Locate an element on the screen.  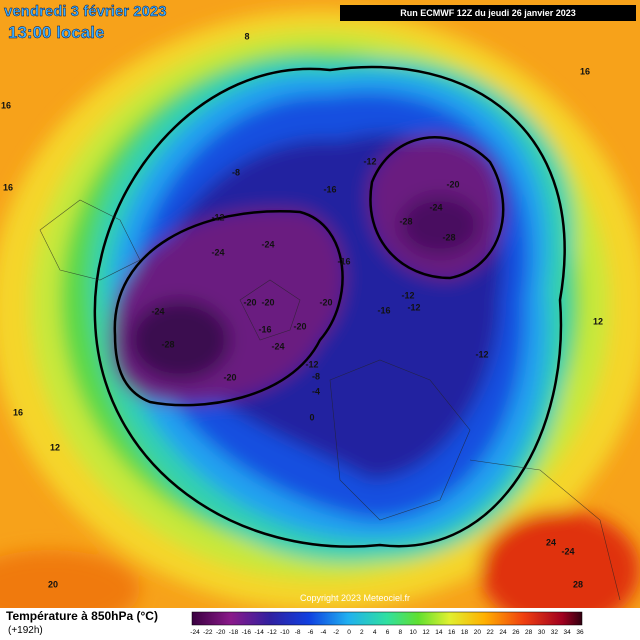
run-box is located at coordinates (488, 13).